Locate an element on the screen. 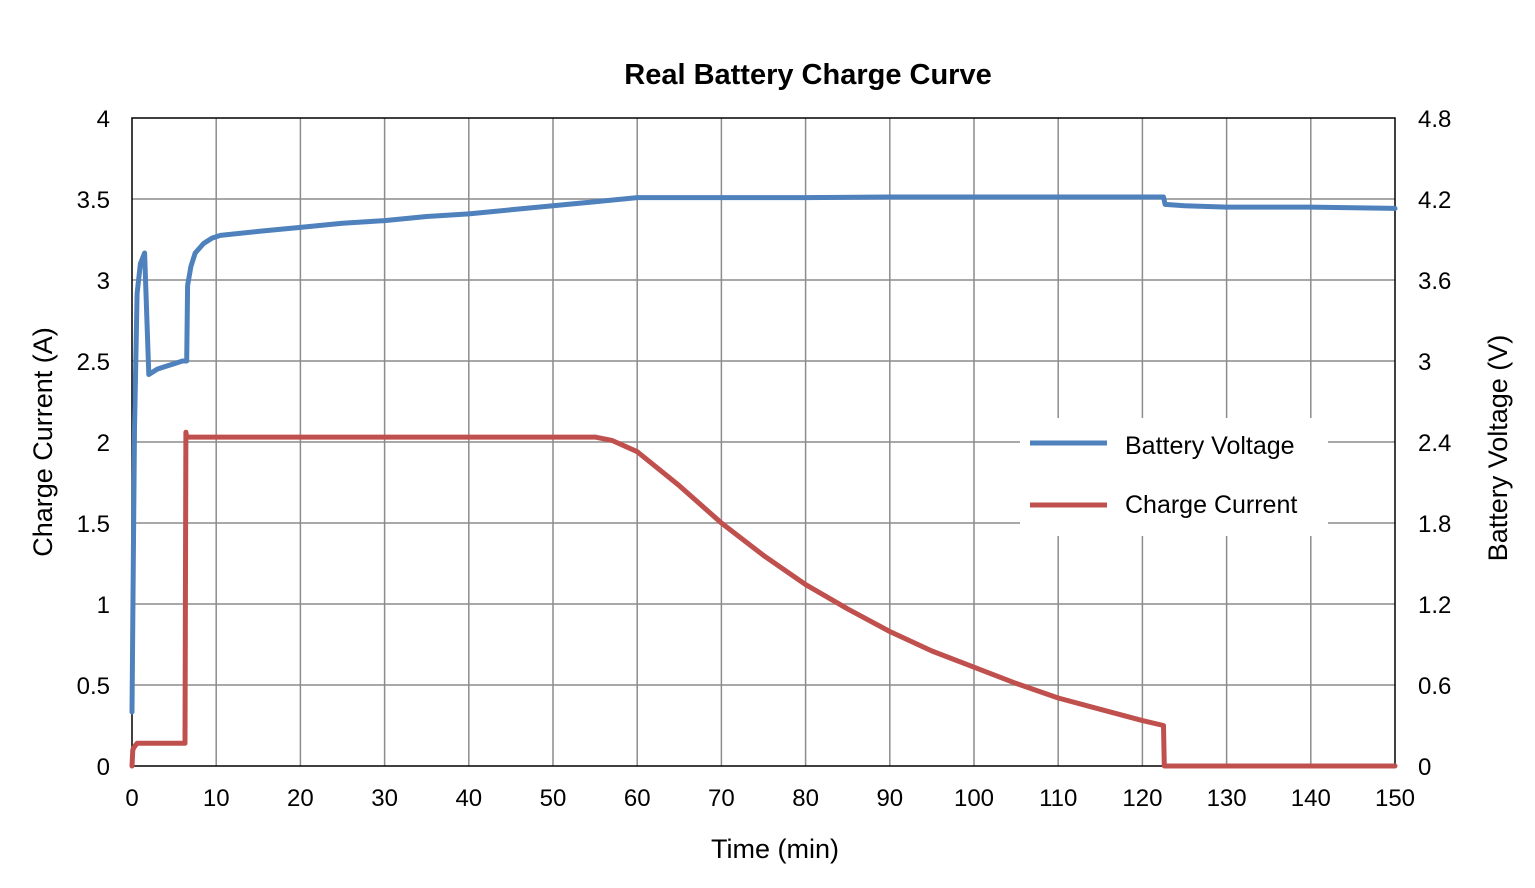 This screenshot has height=888, width=1535. left-tick-label: 3 is located at coordinates (103, 281).